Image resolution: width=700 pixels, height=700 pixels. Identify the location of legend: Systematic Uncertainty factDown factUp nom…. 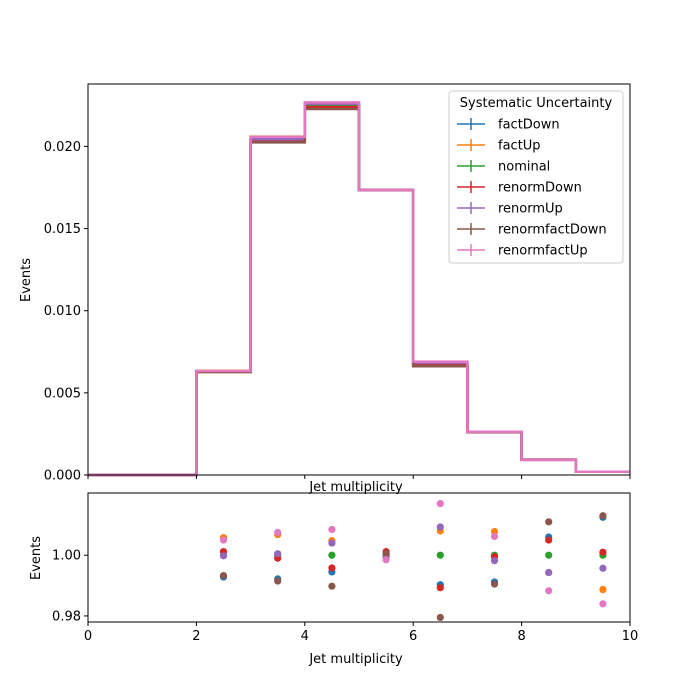
(536, 177).